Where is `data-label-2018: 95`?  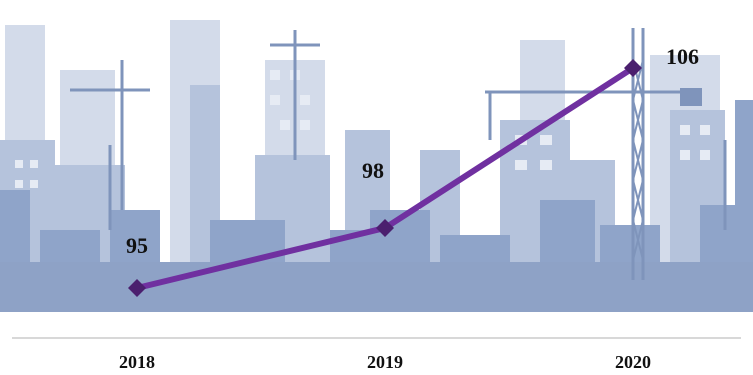
data-label-2018: 95 is located at coordinates (137, 245).